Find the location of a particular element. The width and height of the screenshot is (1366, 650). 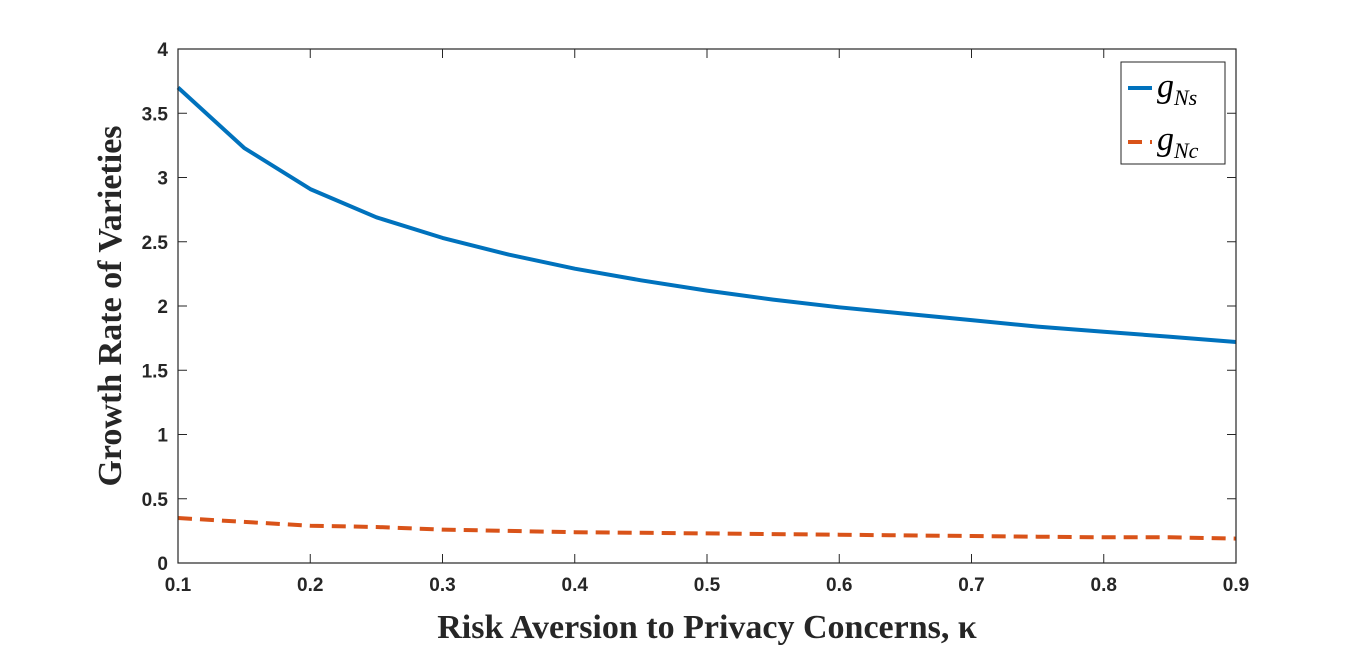

x-tick-label: 0.9 is located at coordinates (1236, 585).